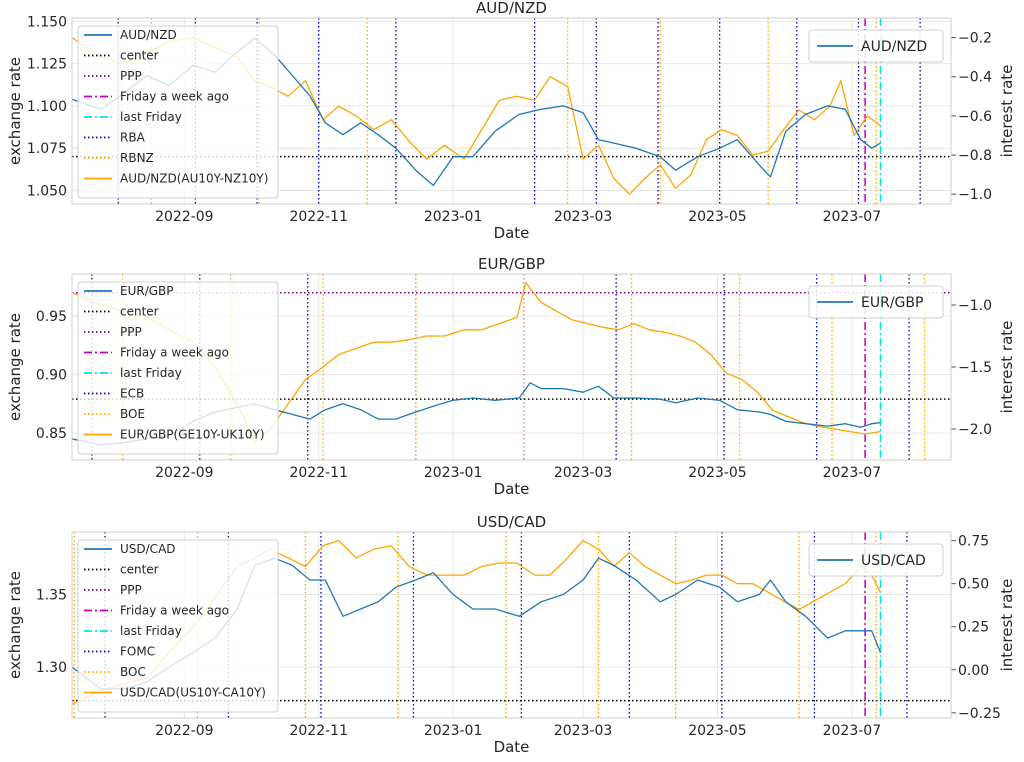 The height and width of the screenshot is (762, 1024). What do you see at coordinates (511, 8) in the screenshot?
I see `chart-title: AUD/NZD` at bounding box center [511, 8].